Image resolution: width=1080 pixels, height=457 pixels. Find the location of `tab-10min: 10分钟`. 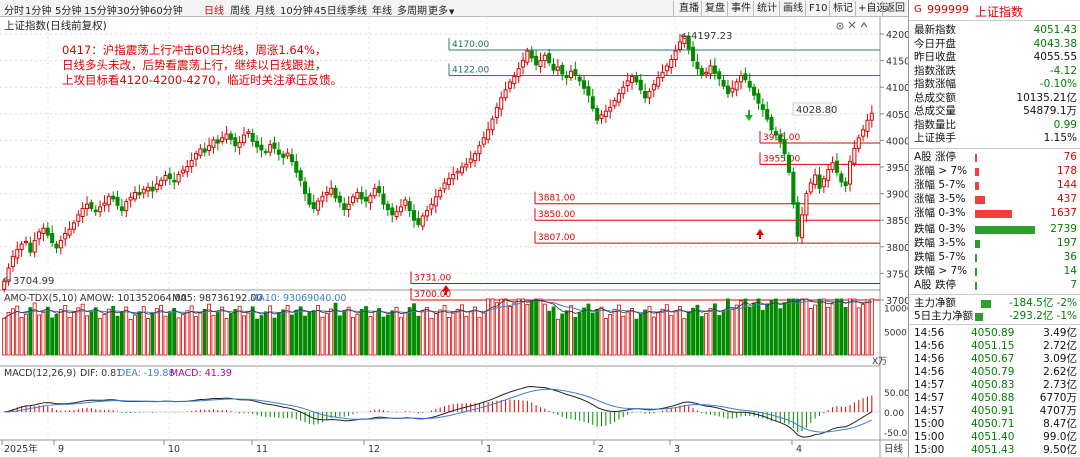

tab-10min: 10分钟 is located at coordinates (296, 11).